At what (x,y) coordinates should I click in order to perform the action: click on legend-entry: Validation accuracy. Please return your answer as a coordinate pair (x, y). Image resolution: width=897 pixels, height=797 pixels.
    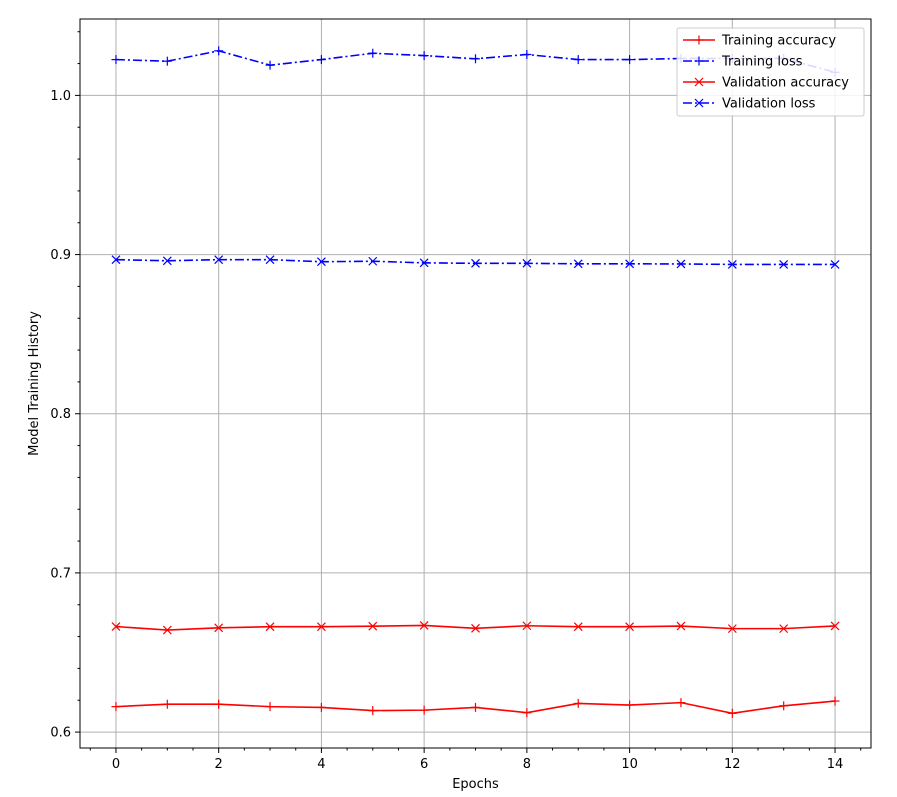
    Looking at the image, I should click on (766, 83).